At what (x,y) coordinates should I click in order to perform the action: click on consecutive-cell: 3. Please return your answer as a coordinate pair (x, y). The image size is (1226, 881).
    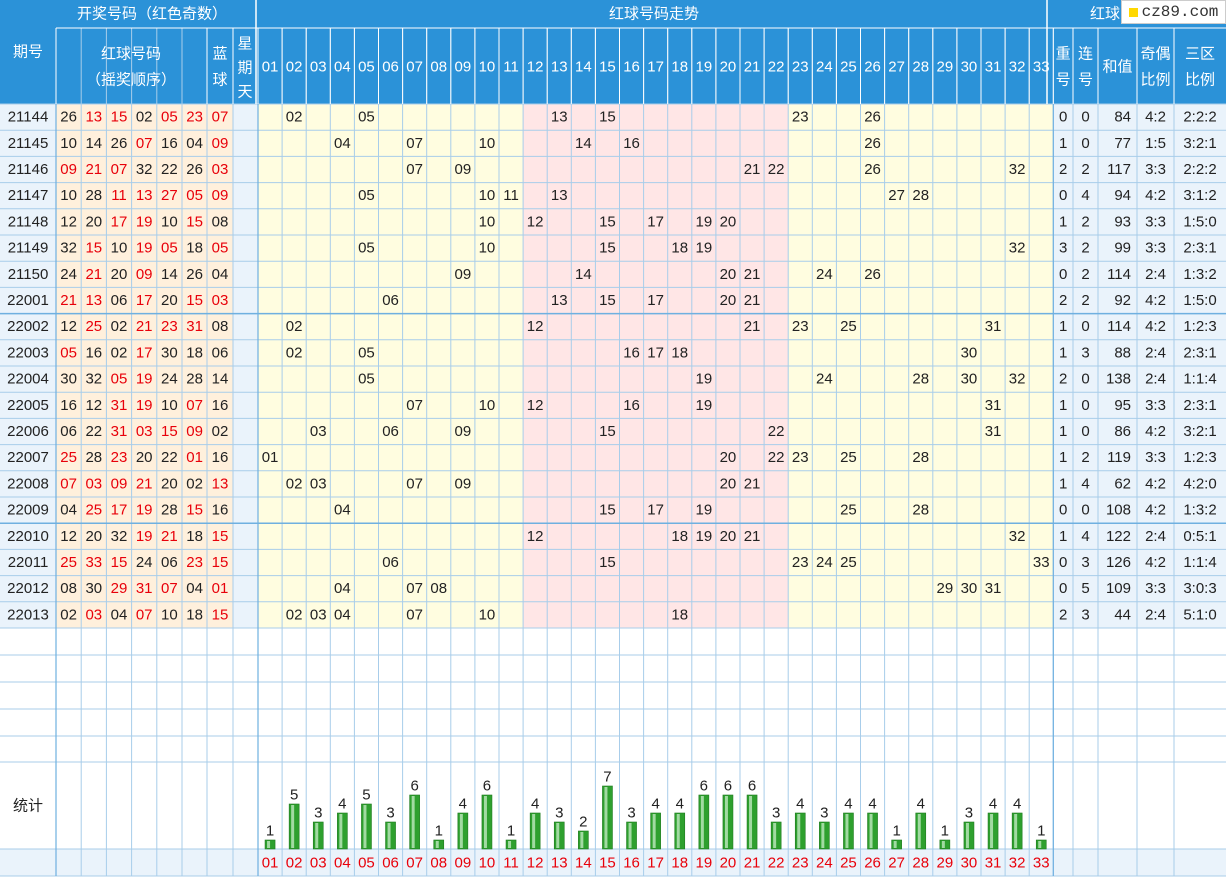
    Looking at the image, I should click on (1085, 562).